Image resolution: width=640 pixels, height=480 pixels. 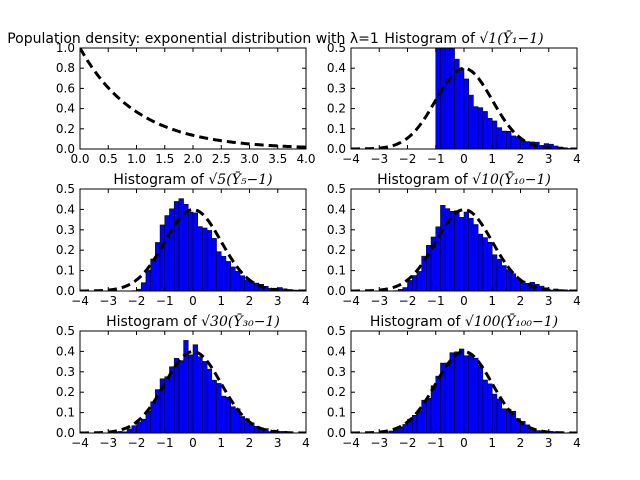 I want to click on title-math: √1(Ȳ₁−1), so click(x=511, y=38).